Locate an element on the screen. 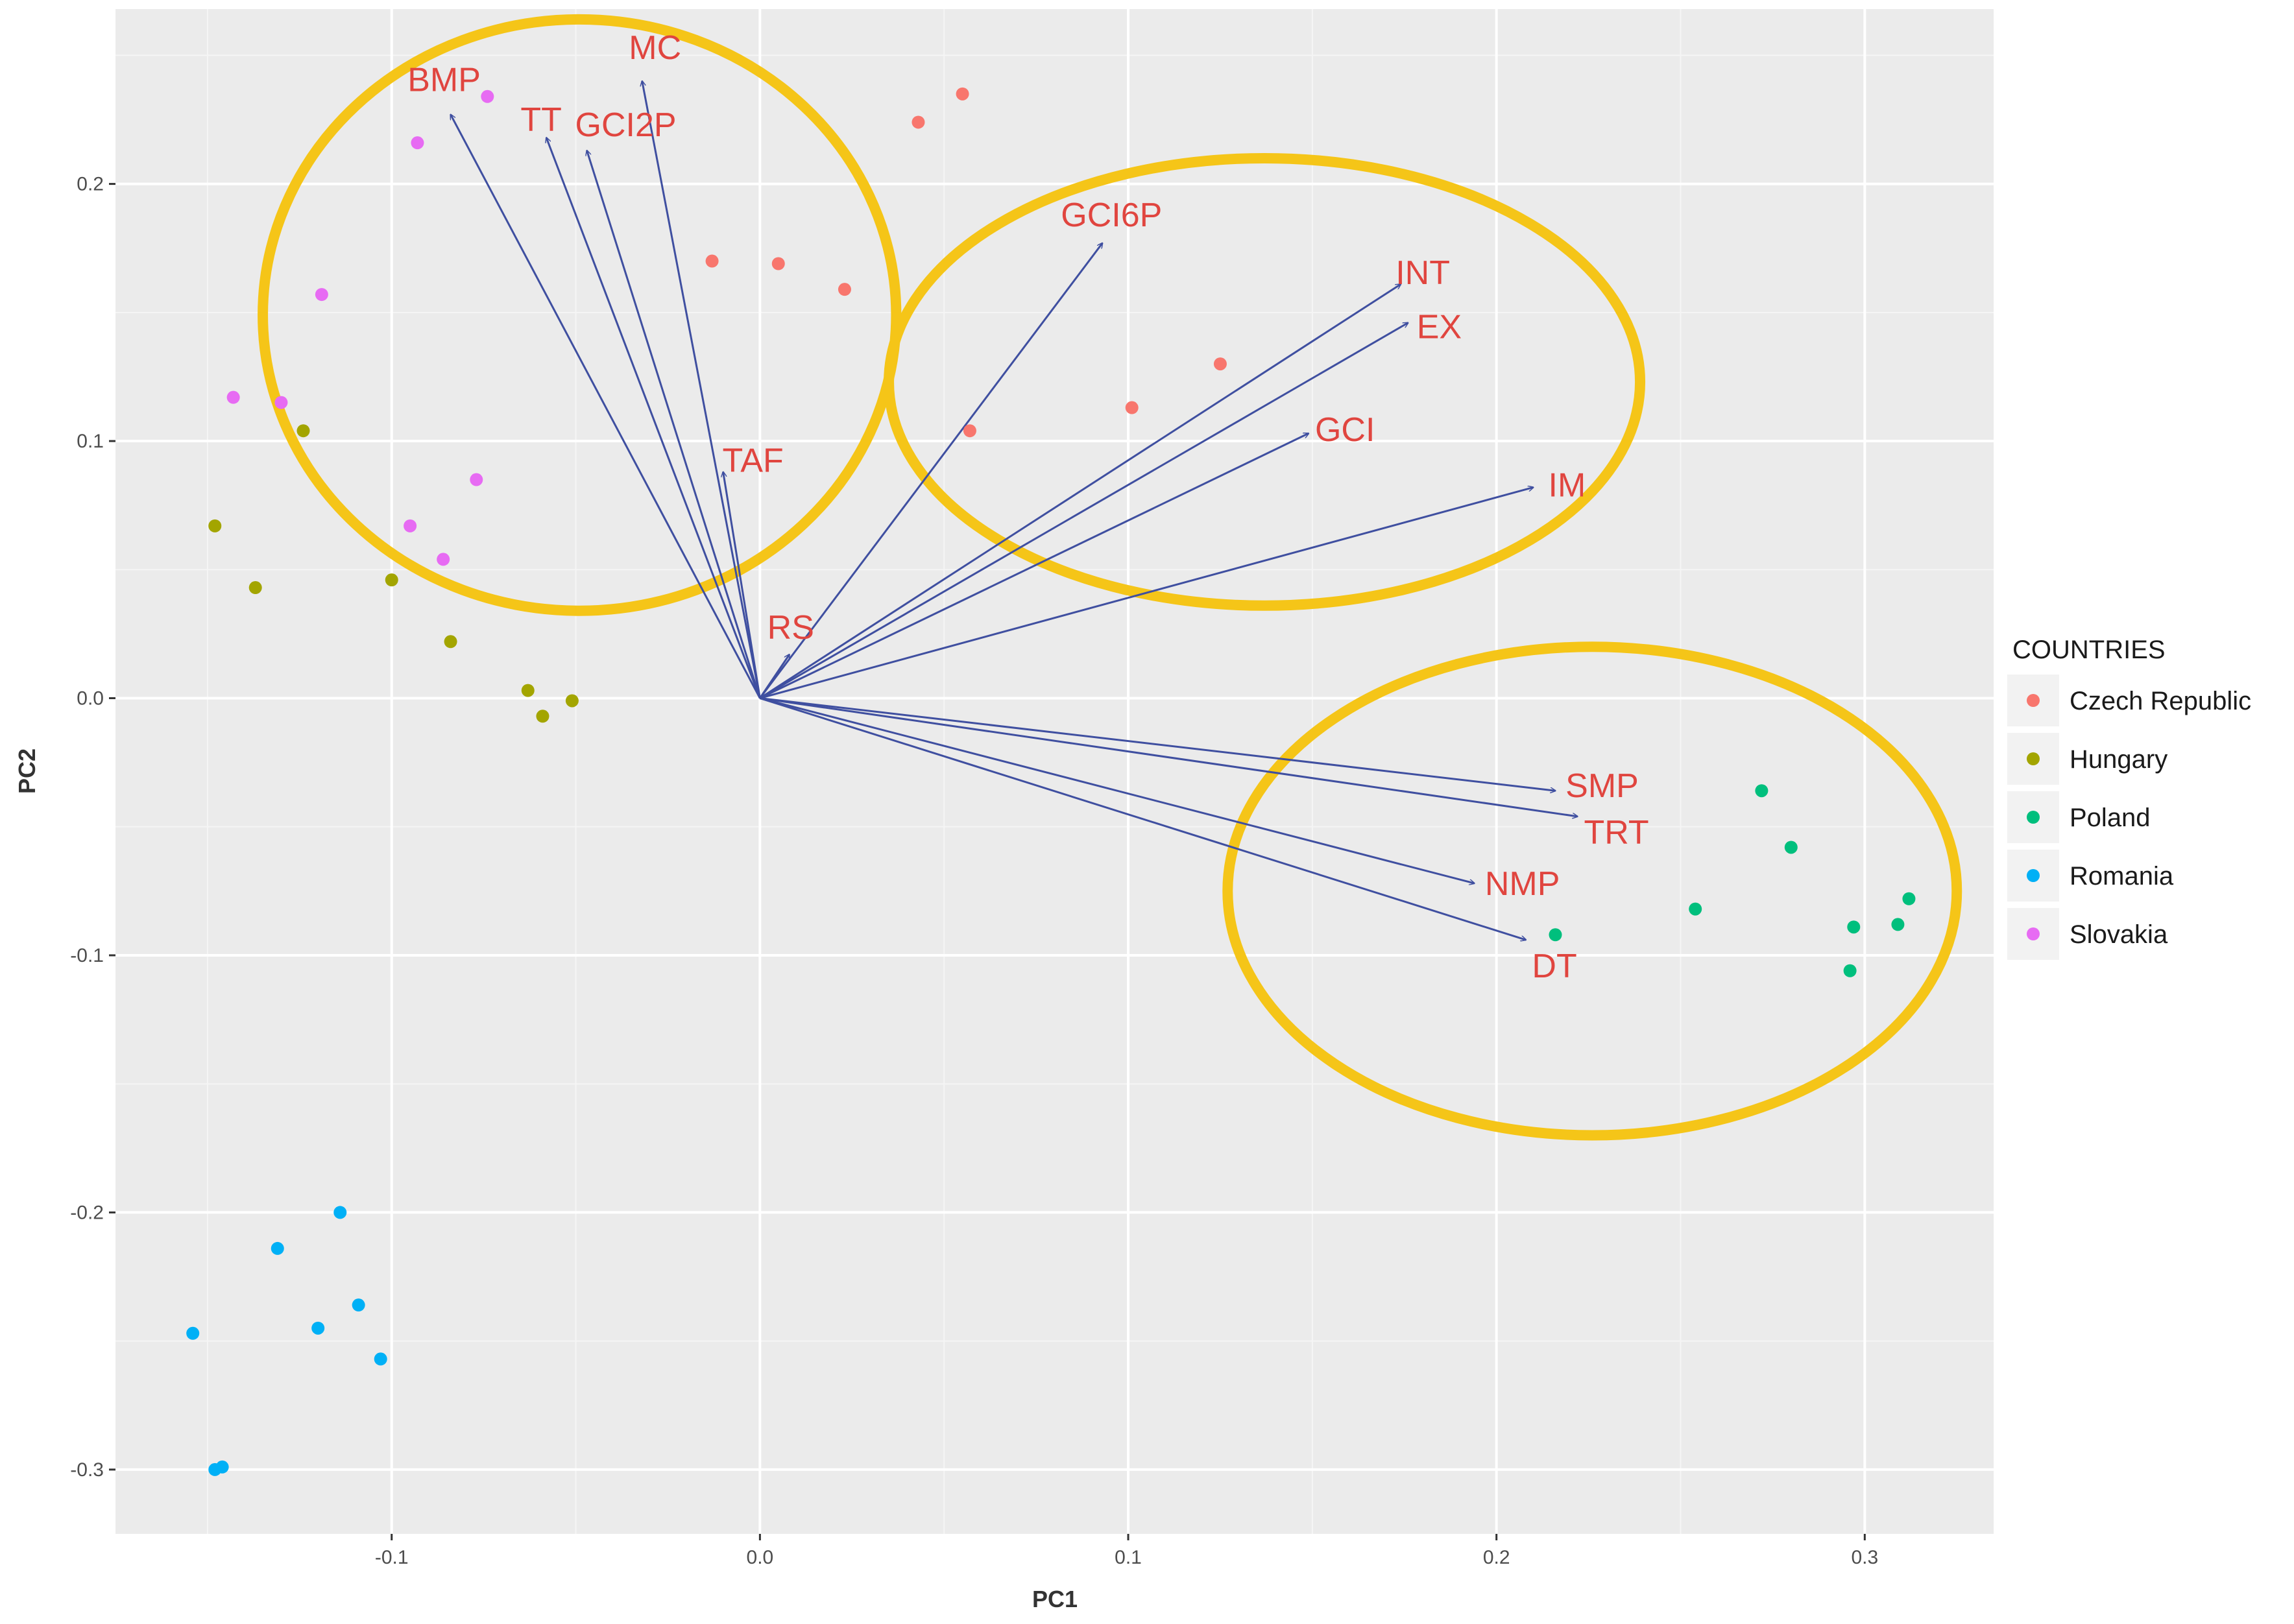  loading-label-smp: SMP is located at coordinates (1602, 786).